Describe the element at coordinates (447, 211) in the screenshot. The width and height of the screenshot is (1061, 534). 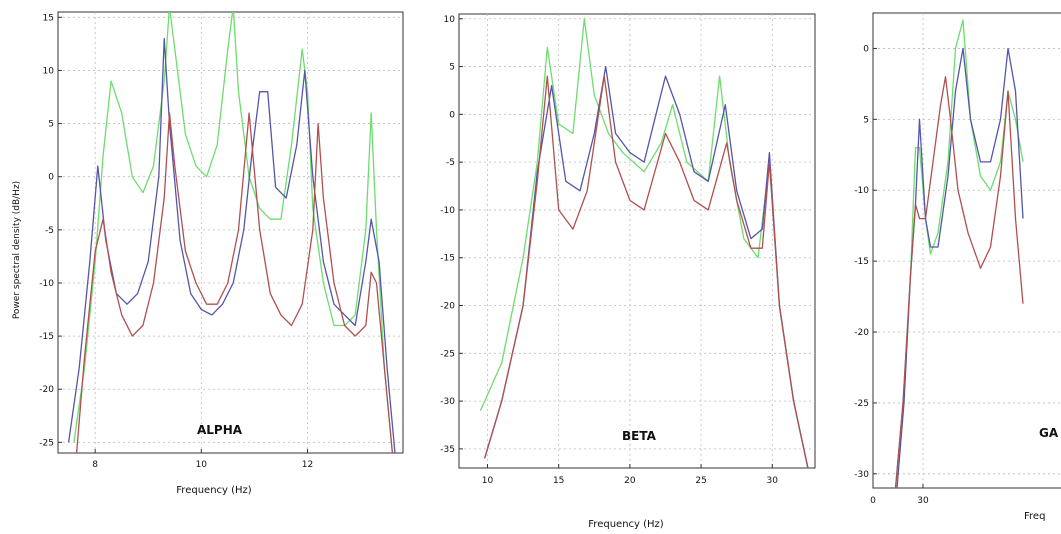
I see `beta-y-tick-label: -10` at that location.